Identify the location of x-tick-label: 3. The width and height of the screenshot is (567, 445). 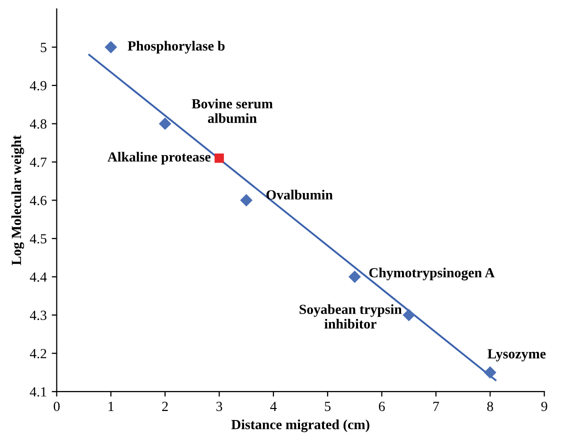
(219, 407).